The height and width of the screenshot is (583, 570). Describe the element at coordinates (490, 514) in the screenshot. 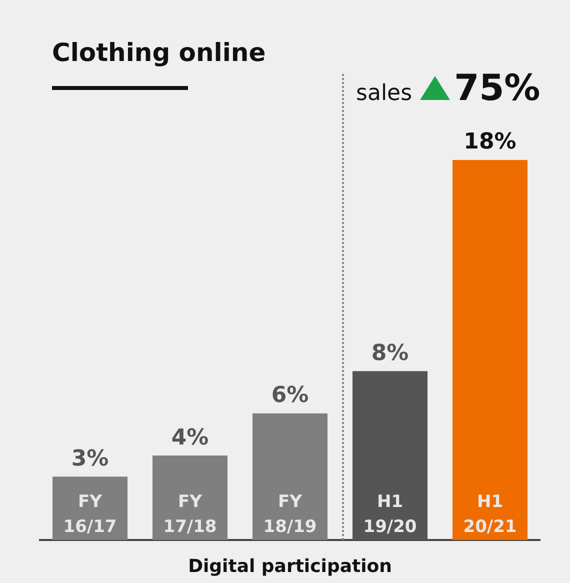

I see `x-tick-label: H1 20/21` at that location.